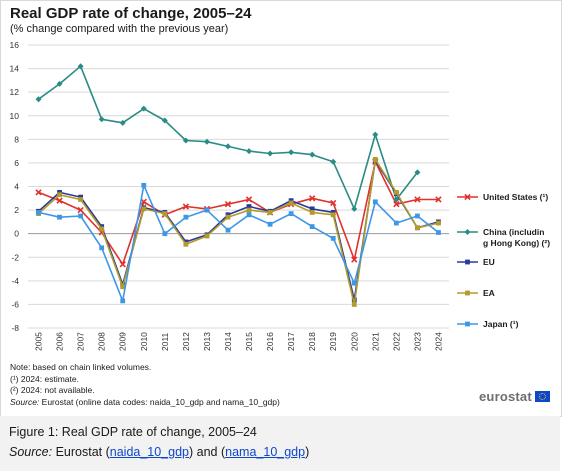 Image resolution: width=562 pixels, height=472 pixels. What do you see at coordinates (501, 324) in the screenshot?
I see `legend-label: Japan (¹)` at bounding box center [501, 324].